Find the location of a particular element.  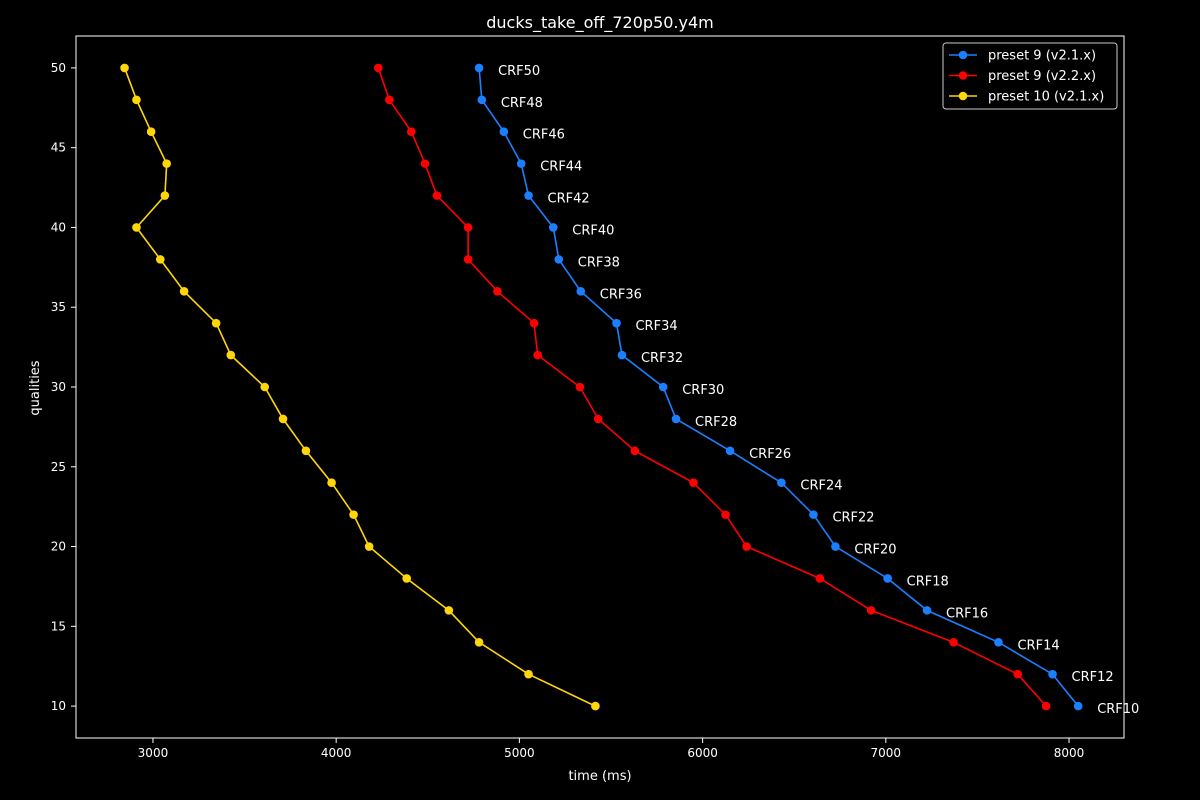

y-tick-label: 35 is located at coordinates (58, 307).